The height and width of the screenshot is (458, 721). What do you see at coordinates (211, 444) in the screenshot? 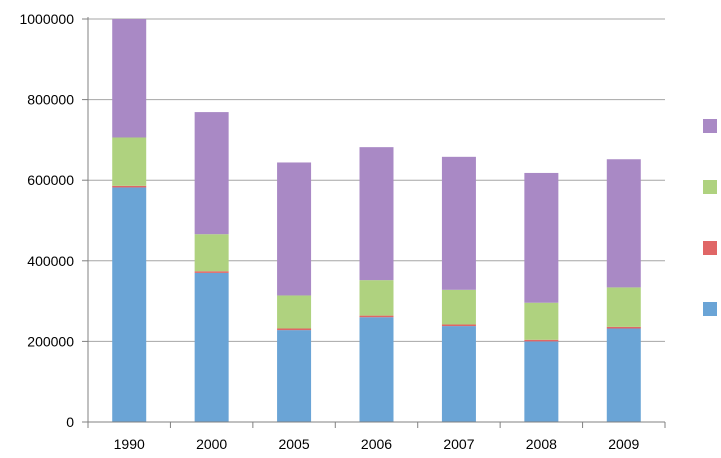
I see `x-tick-label: 2000` at bounding box center [211, 444].